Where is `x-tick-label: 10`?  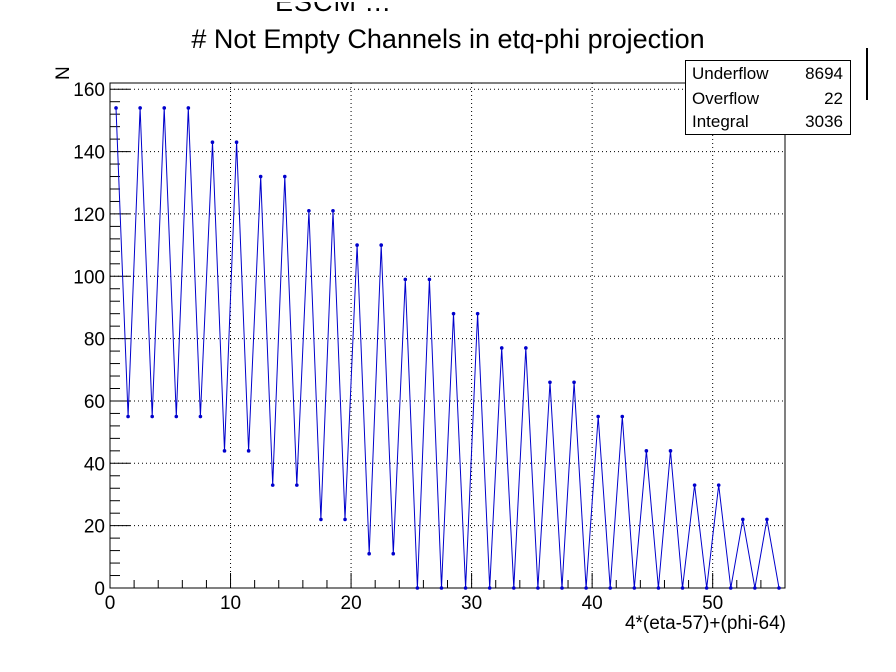
x-tick-label: 10 is located at coordinates (230, 603).